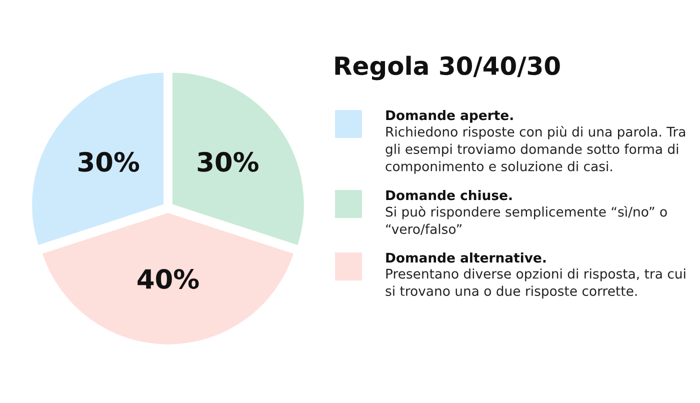  I want to click on legend-label: Domande aperte., so click(449, 116).